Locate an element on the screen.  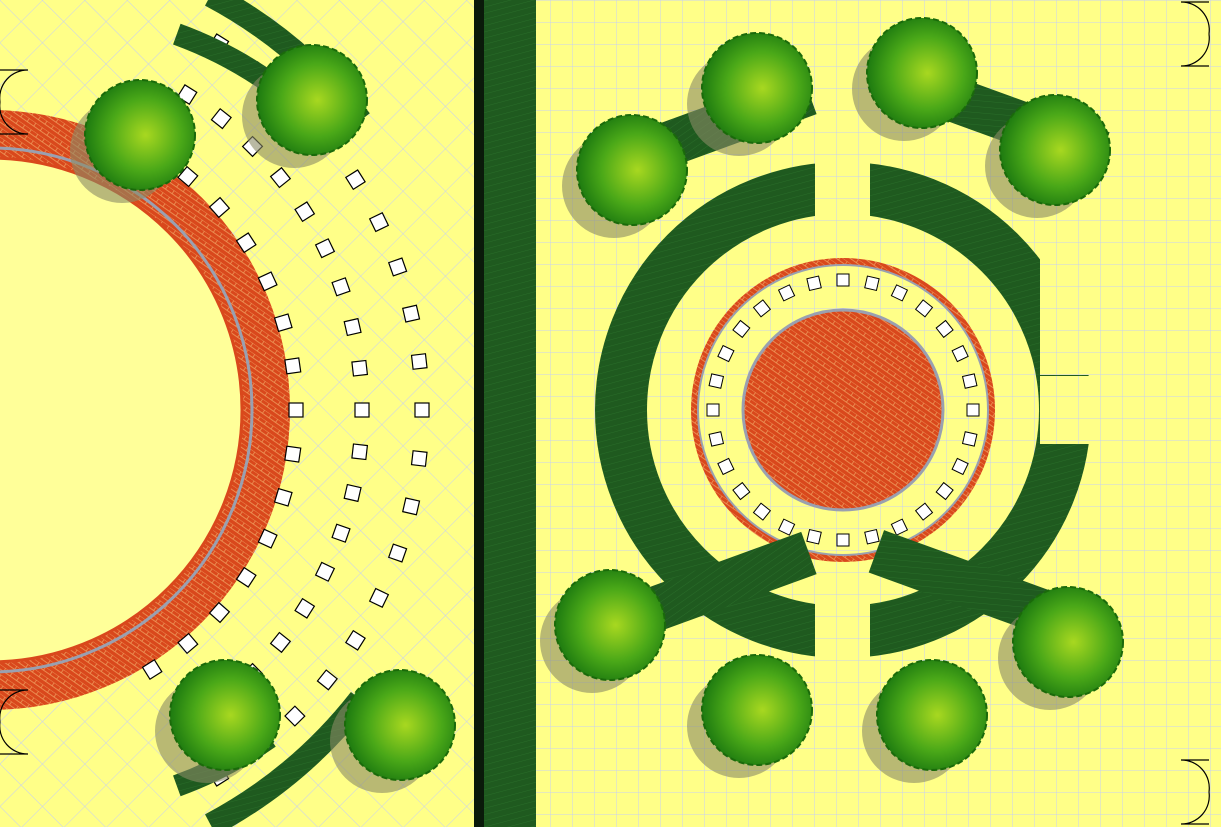
edge-strip is located at coordinates (479, 413).